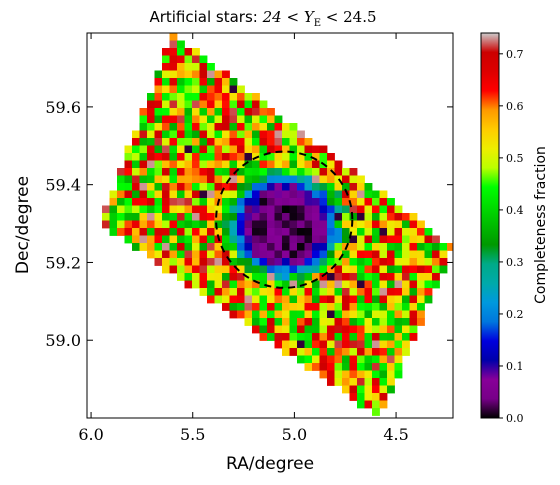  What do you see at coordinates (294, 434) in the screenshot?
I see `x-tick-label: 5.0` at bounding box center [294, 434].